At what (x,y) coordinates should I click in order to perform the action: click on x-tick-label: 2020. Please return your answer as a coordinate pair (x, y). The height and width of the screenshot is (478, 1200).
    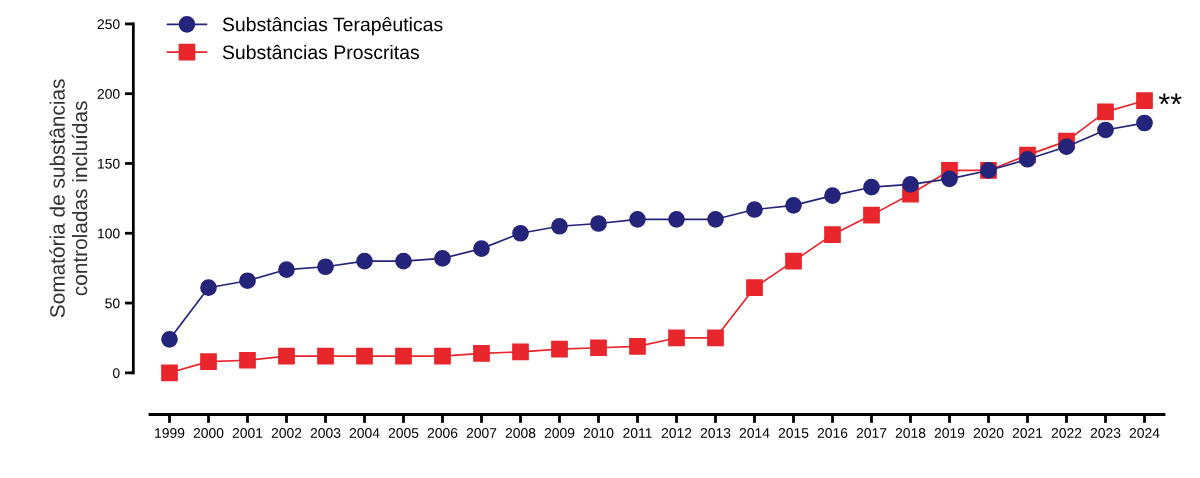
    Looking at the image, I should click on (988, 433).